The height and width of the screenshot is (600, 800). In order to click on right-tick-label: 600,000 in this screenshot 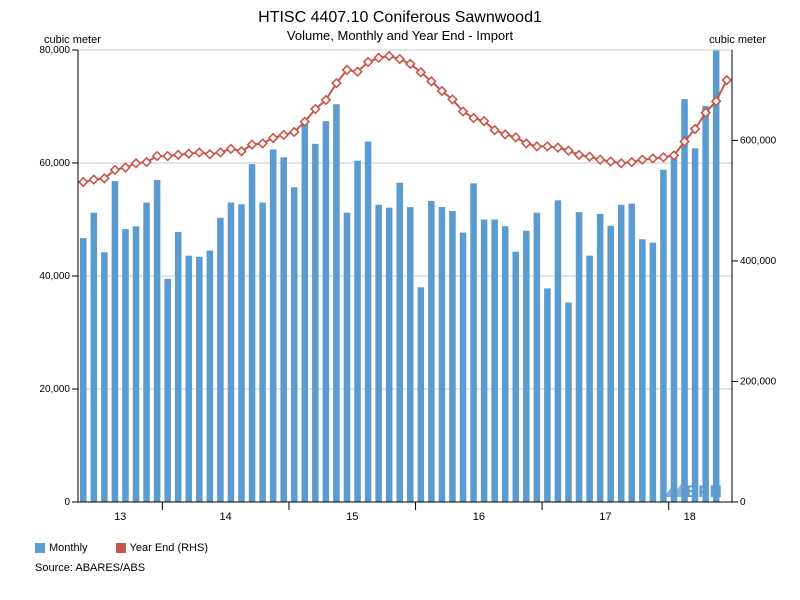, I will do `click(758, 140)`.